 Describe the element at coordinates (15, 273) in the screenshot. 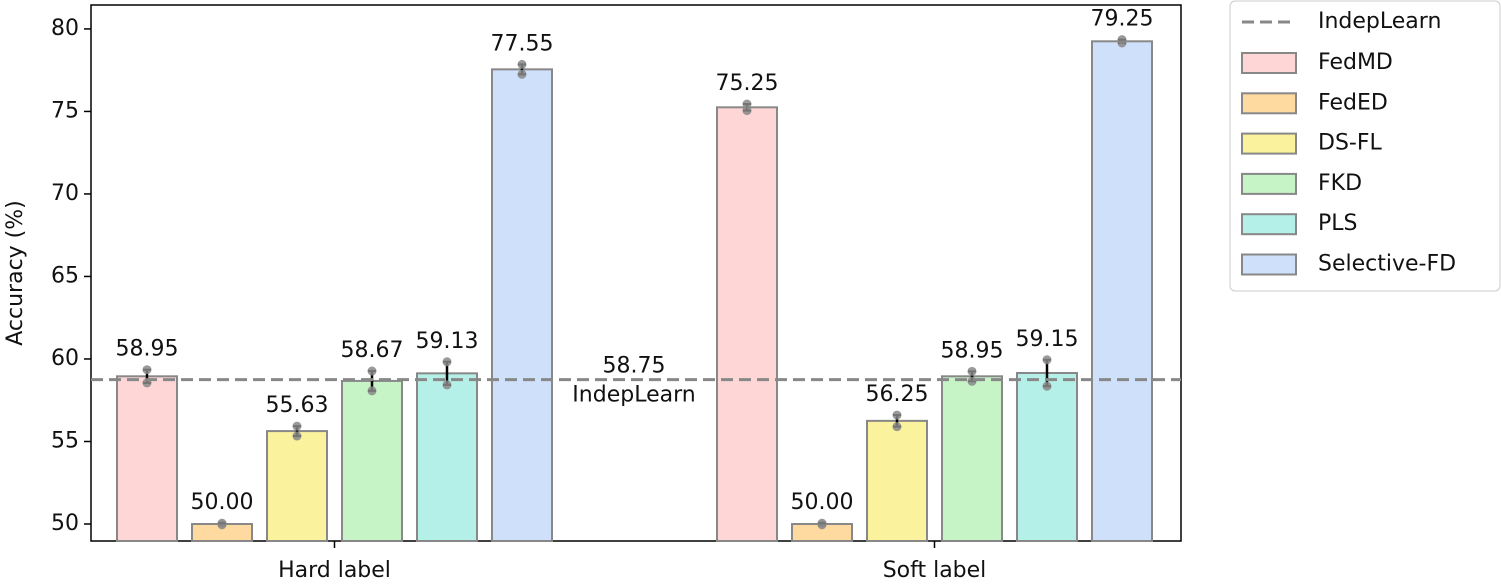

I see `y-axis-label: Accuracy (%)` at that location.